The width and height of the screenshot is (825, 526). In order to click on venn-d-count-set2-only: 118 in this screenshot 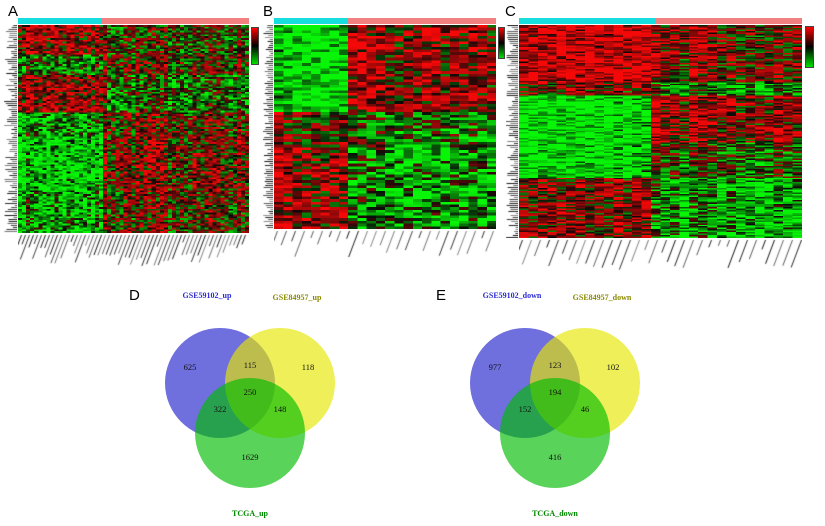, I will do `click(308, 367)`.